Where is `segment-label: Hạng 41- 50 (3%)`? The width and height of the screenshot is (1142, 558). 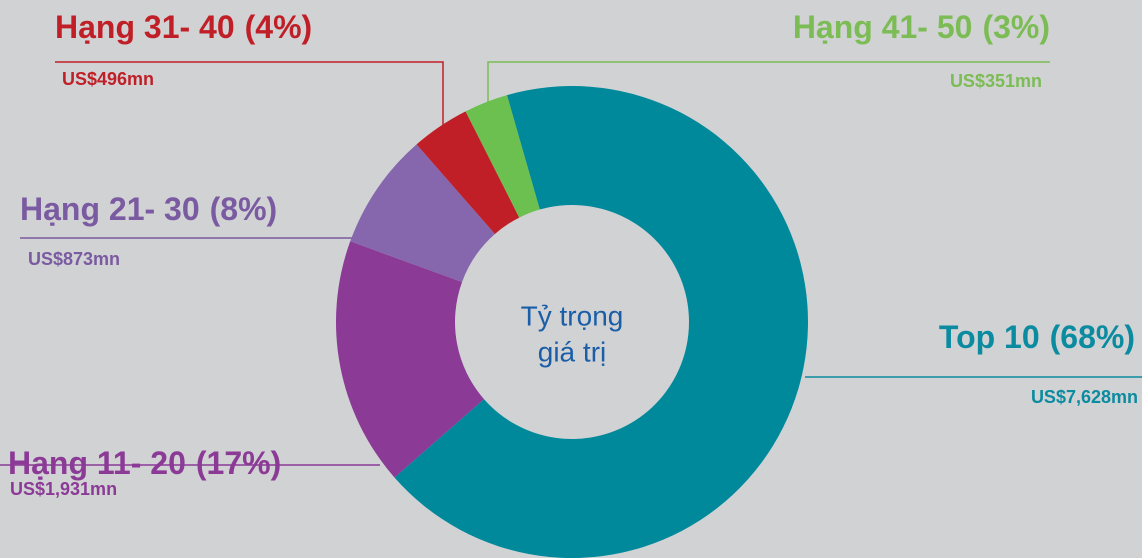 segment-label: Hạng 41- 50 (3%) is located at coordinates (921, 27).